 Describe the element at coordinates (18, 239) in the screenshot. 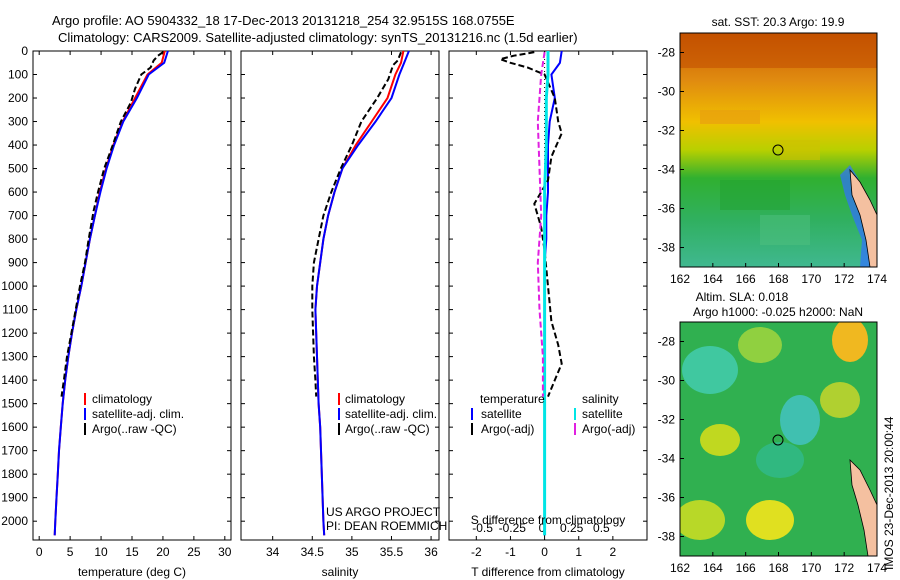

I see `y-tick-label: 800` at that location.